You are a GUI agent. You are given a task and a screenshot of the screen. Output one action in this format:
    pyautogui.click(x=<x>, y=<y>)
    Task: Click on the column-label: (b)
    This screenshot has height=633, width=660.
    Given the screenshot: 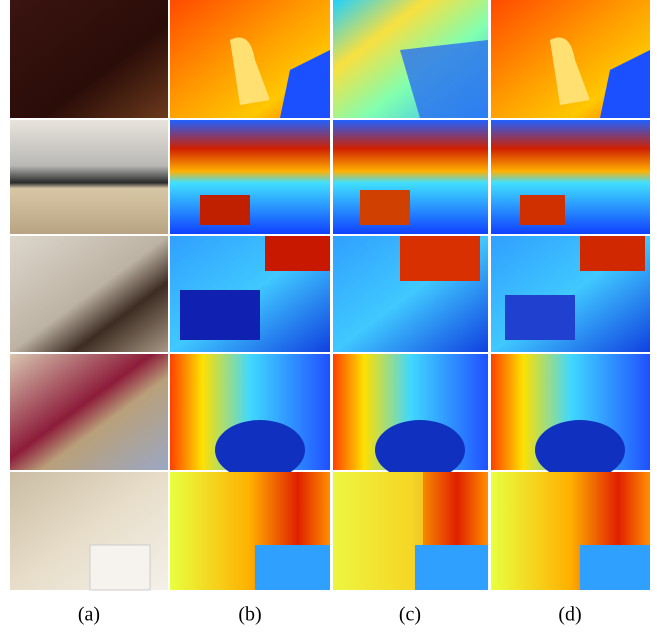 What is the action you would take?
    pyautogui.click(x=249, y=615)
    